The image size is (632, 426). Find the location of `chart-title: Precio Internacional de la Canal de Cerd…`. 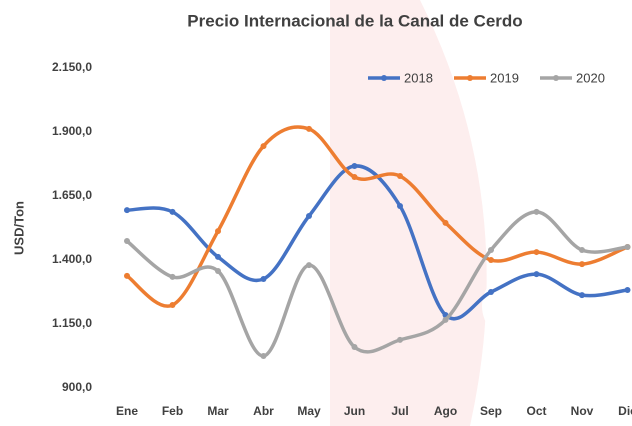

chart-title: Precio Internacional de la Canal de Cerd… is located at coordinates (354, 20).